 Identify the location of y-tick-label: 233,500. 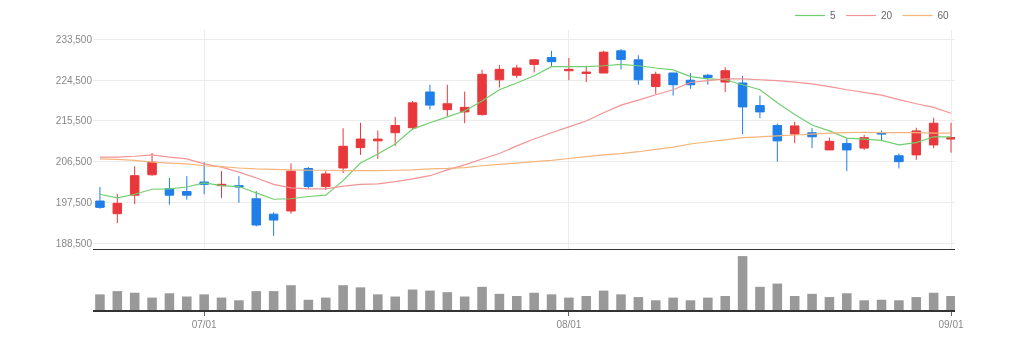
(74, 39).